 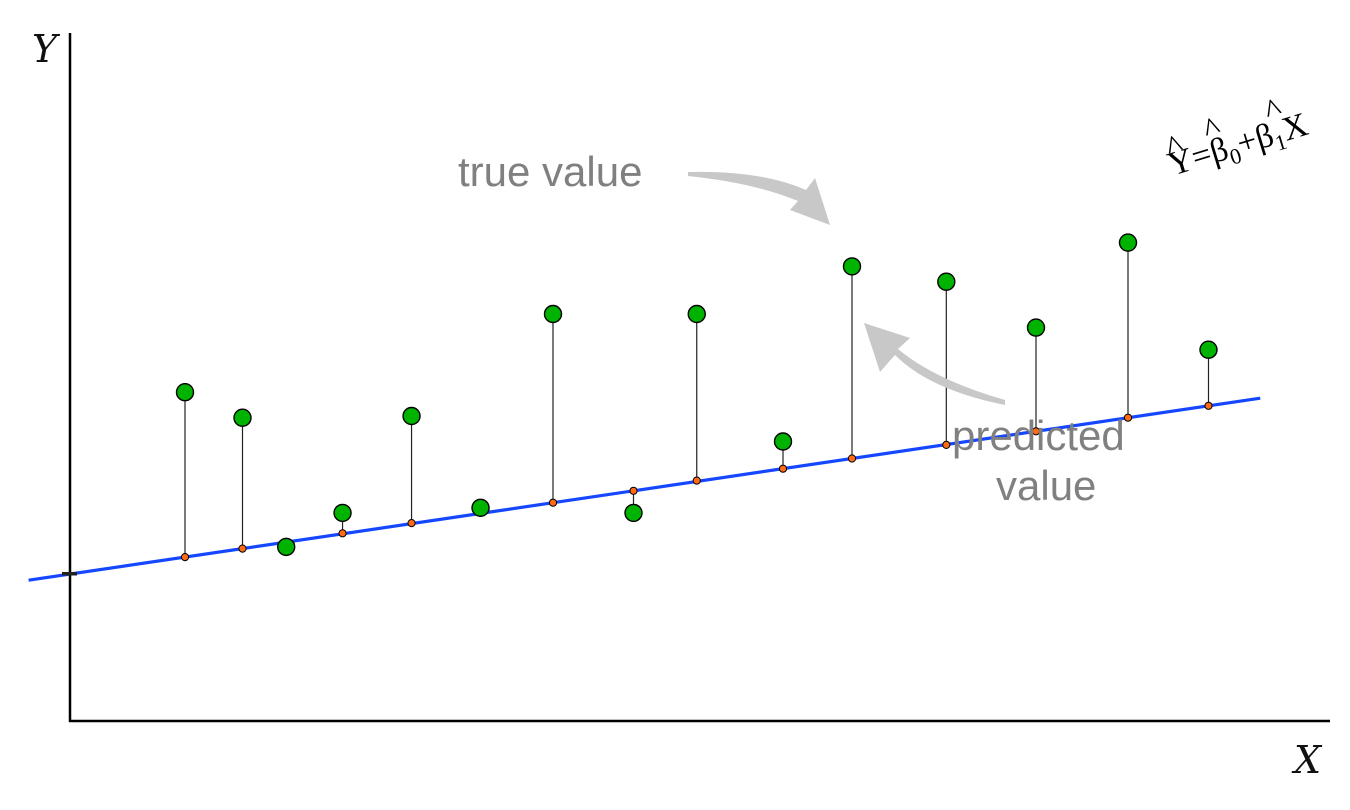 I want to click on regression-equation: Y=β0+β1X ^ ^ ^, so click(x=1238, y=139).